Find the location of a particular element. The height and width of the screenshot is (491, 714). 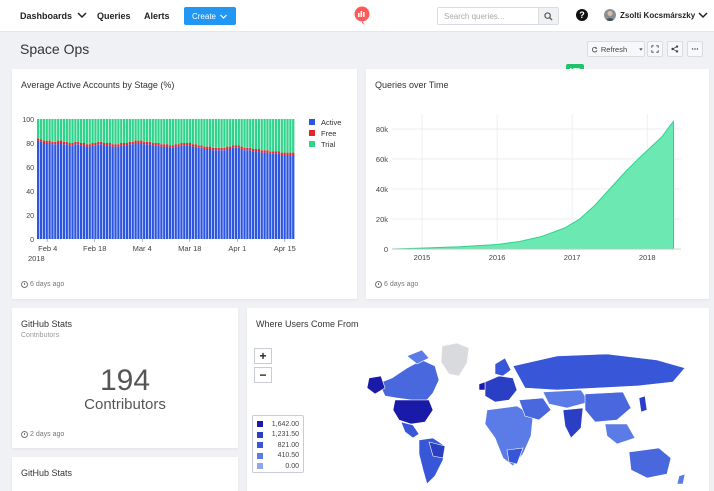

legend-row: 821.00 is located at coordinates (278, 445).